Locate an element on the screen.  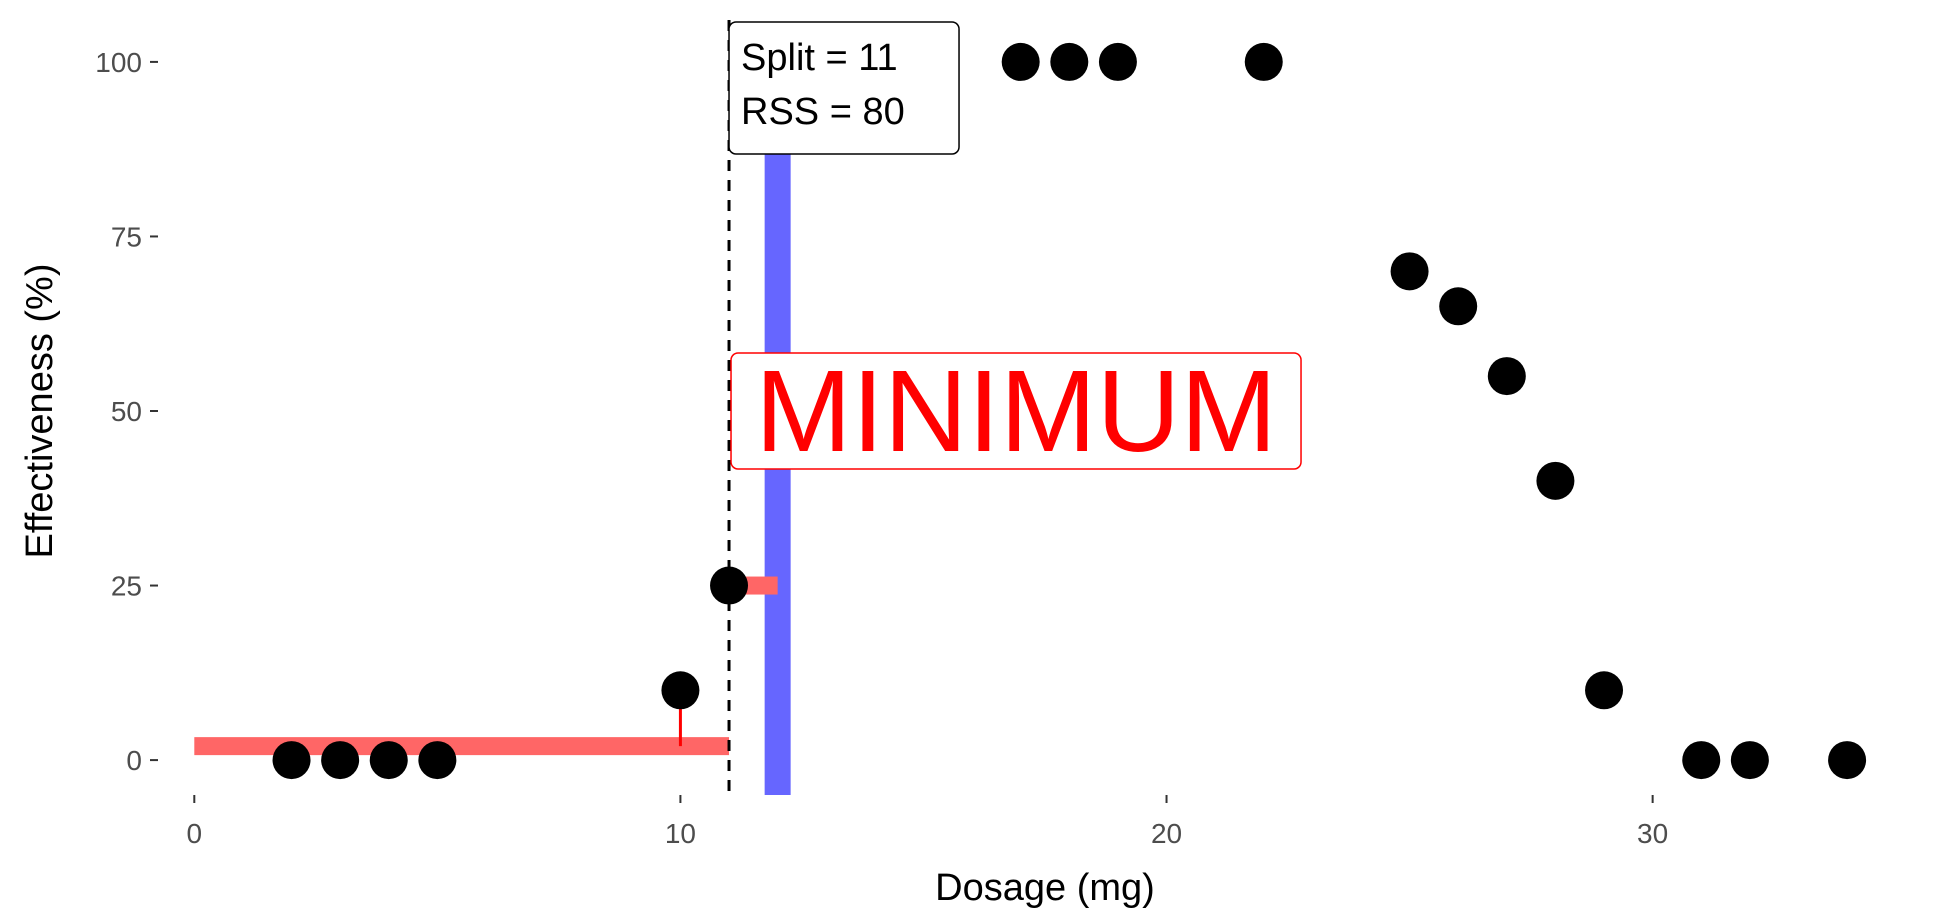
annotations: Split = 11 RSS = 80 MINIMUM is located at coordinates (1015, 248).